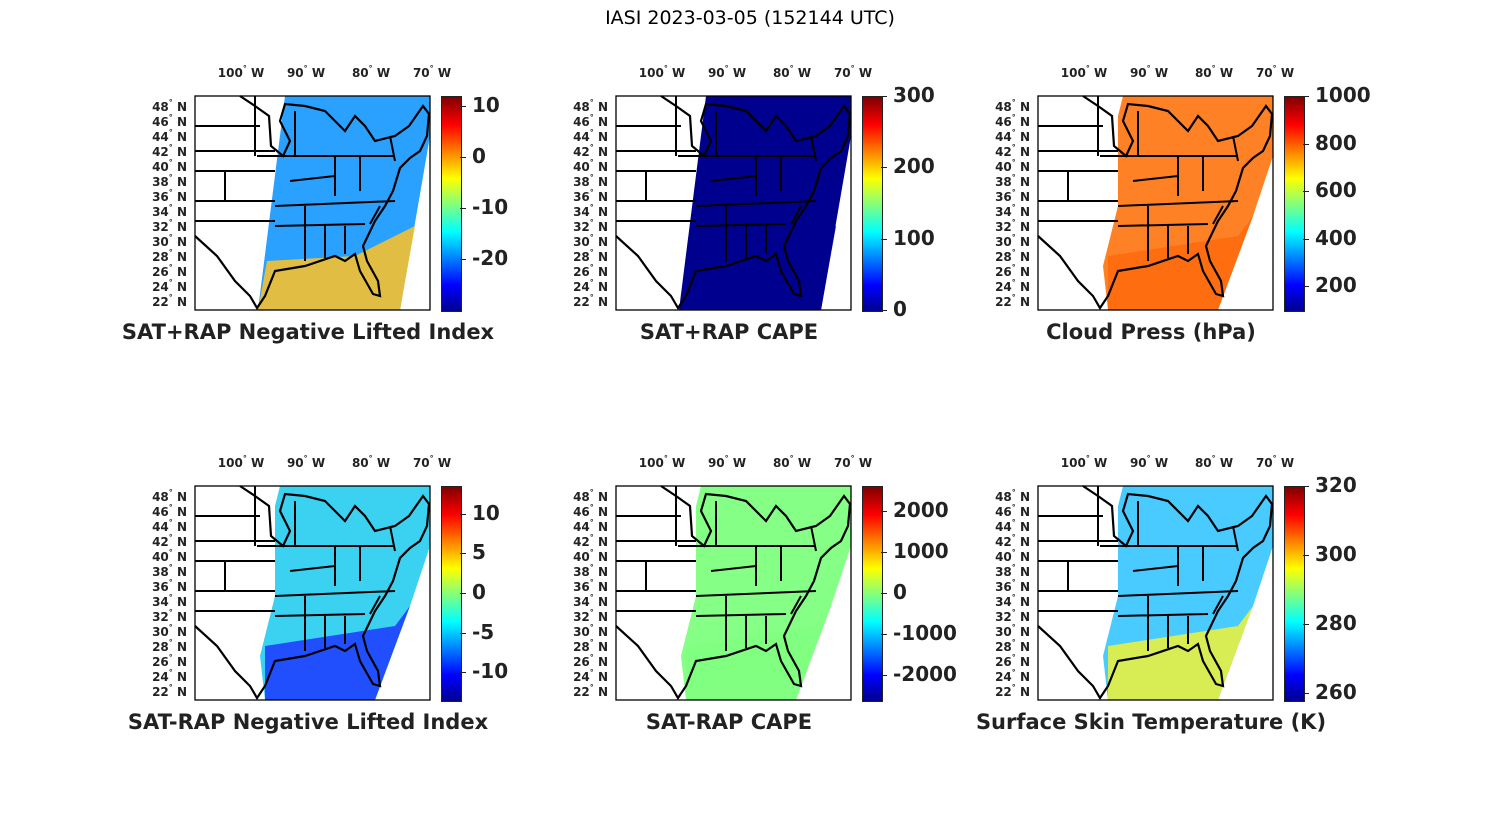  What do you see at coordinates (308, 332) in the screenshot?
I see `panel-title: SAT+RAP Negative Lifted Index` at bounding box center [308, 332].